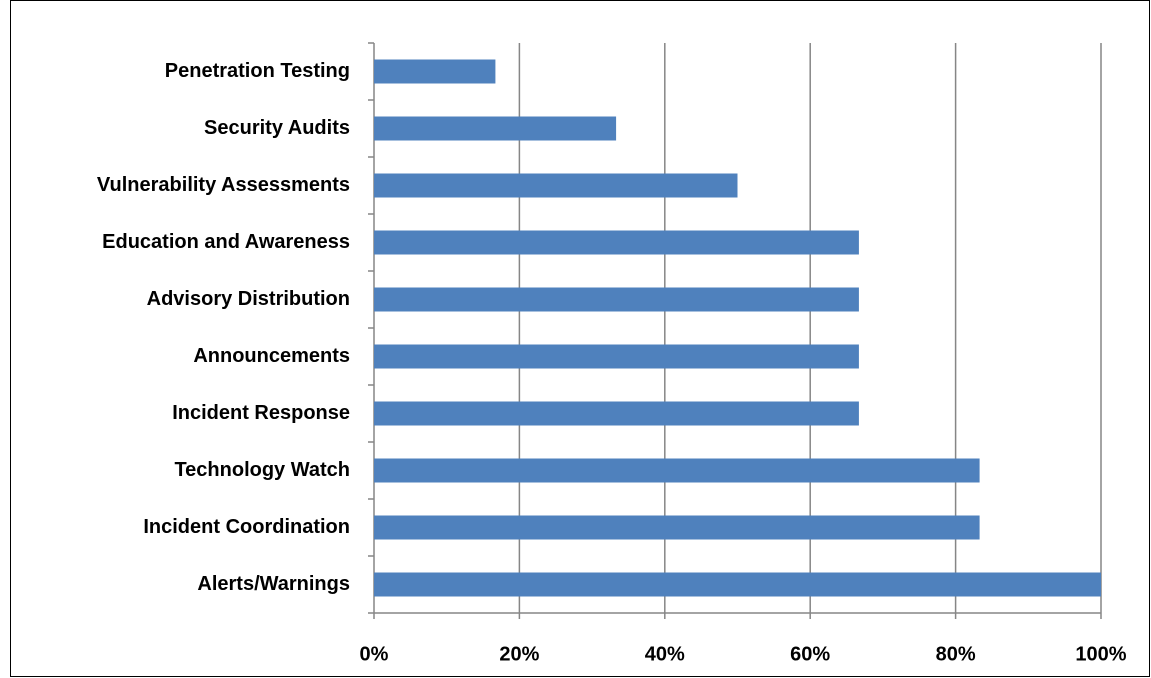 The height and width of the screenshot is (678, 1151). Describe the element at coordinates (1100, 654) in the screenshot. I see `x-tick-label: 100%` at that location.